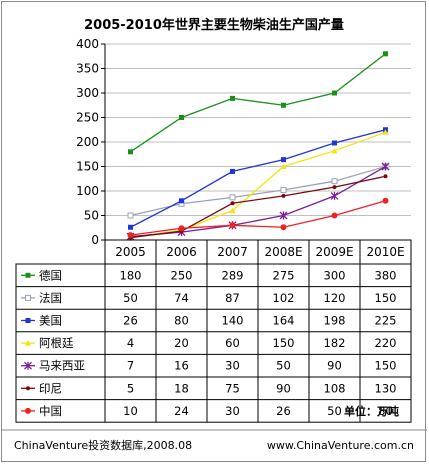 This screenshot has width=429, height=465. What do you see at coordinates (334, 366) in the screenshot?
I see `data-value: 90` at bounding box center [334, 366].